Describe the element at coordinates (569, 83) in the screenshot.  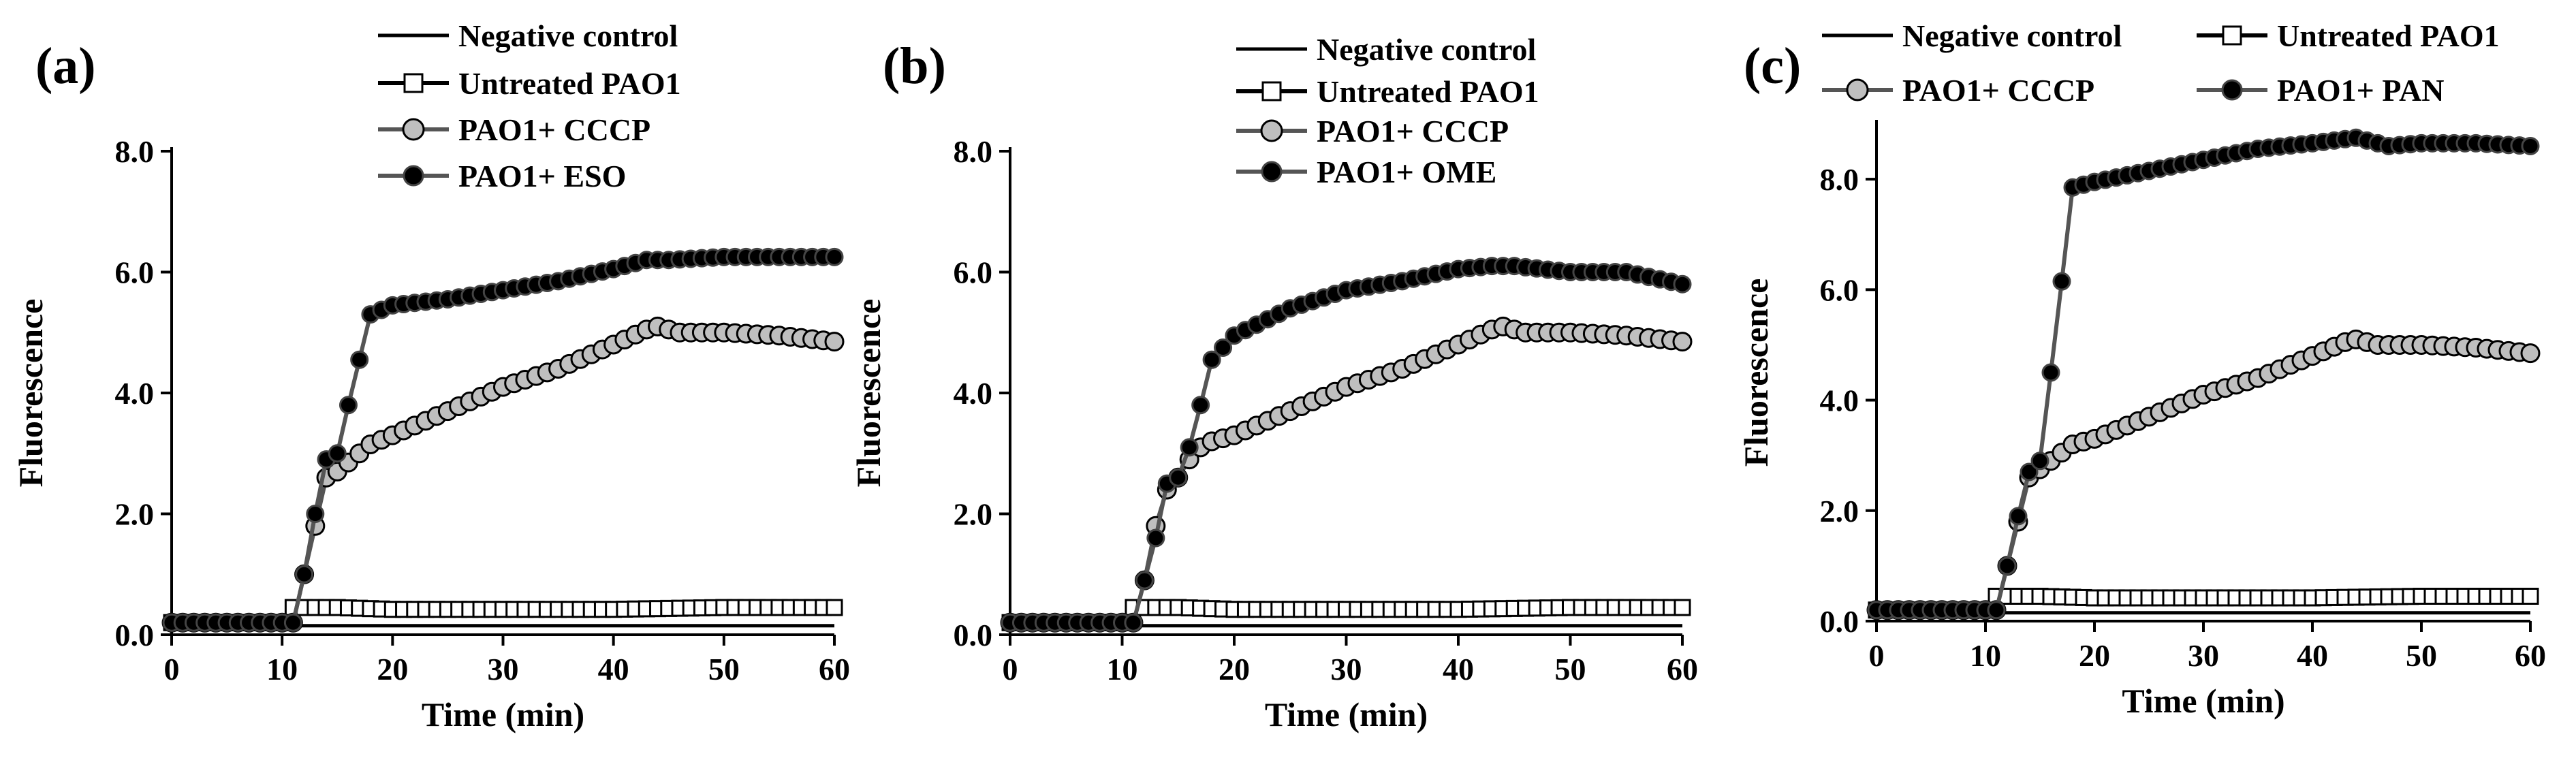
I see `legend-label: Untreated PAO1` at that location.